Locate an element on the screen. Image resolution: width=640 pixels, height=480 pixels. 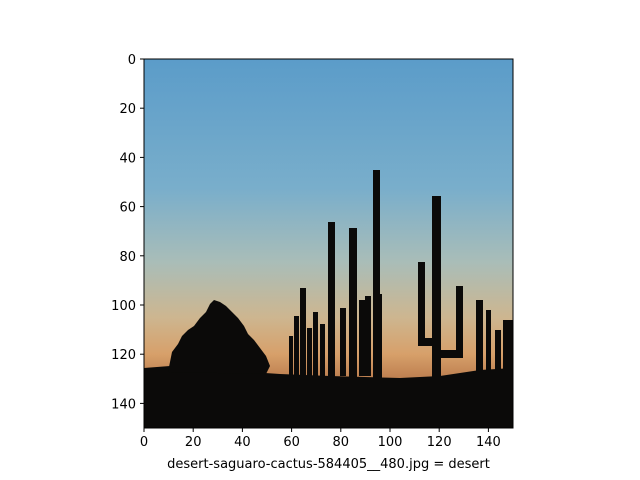
y-tick-label: 140 is located at coordinates (123, 404).